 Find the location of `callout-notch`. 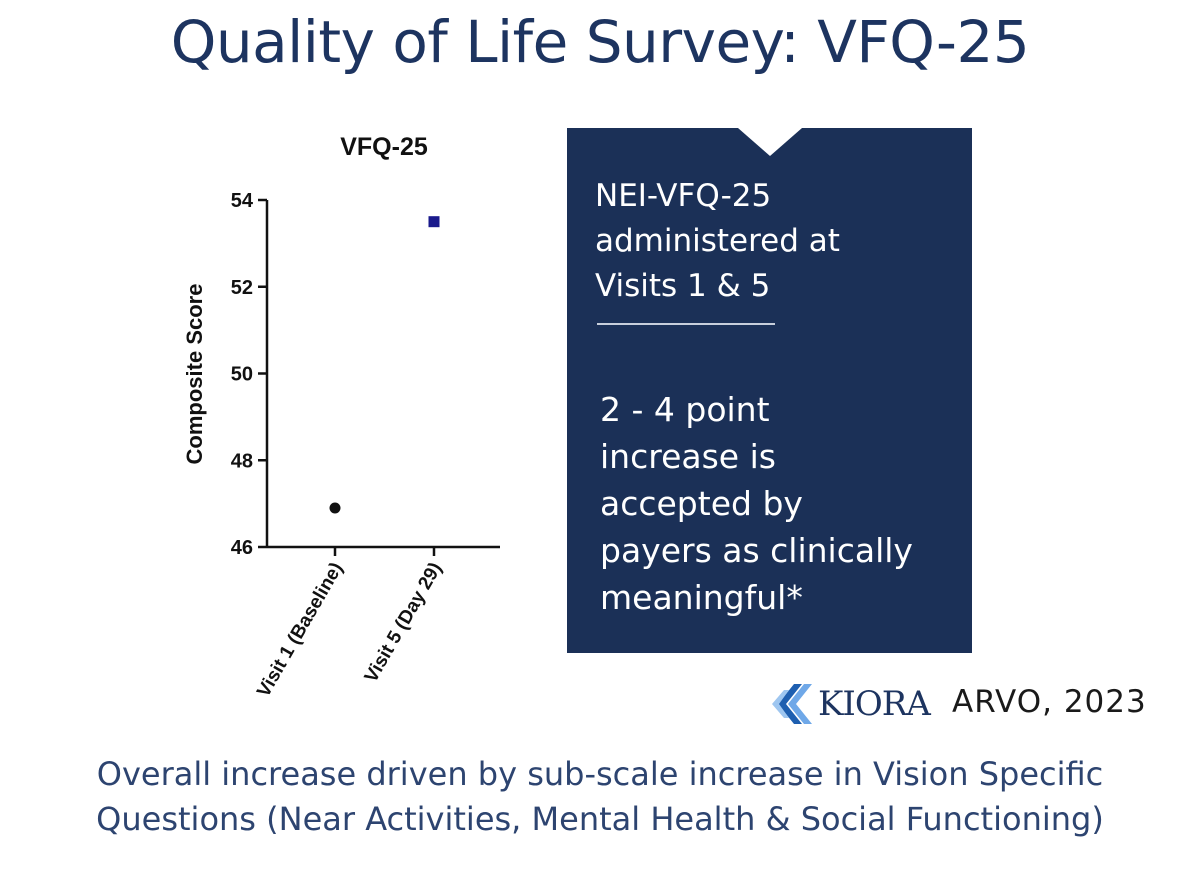

callout-notch is located at coordinates (770, 142).